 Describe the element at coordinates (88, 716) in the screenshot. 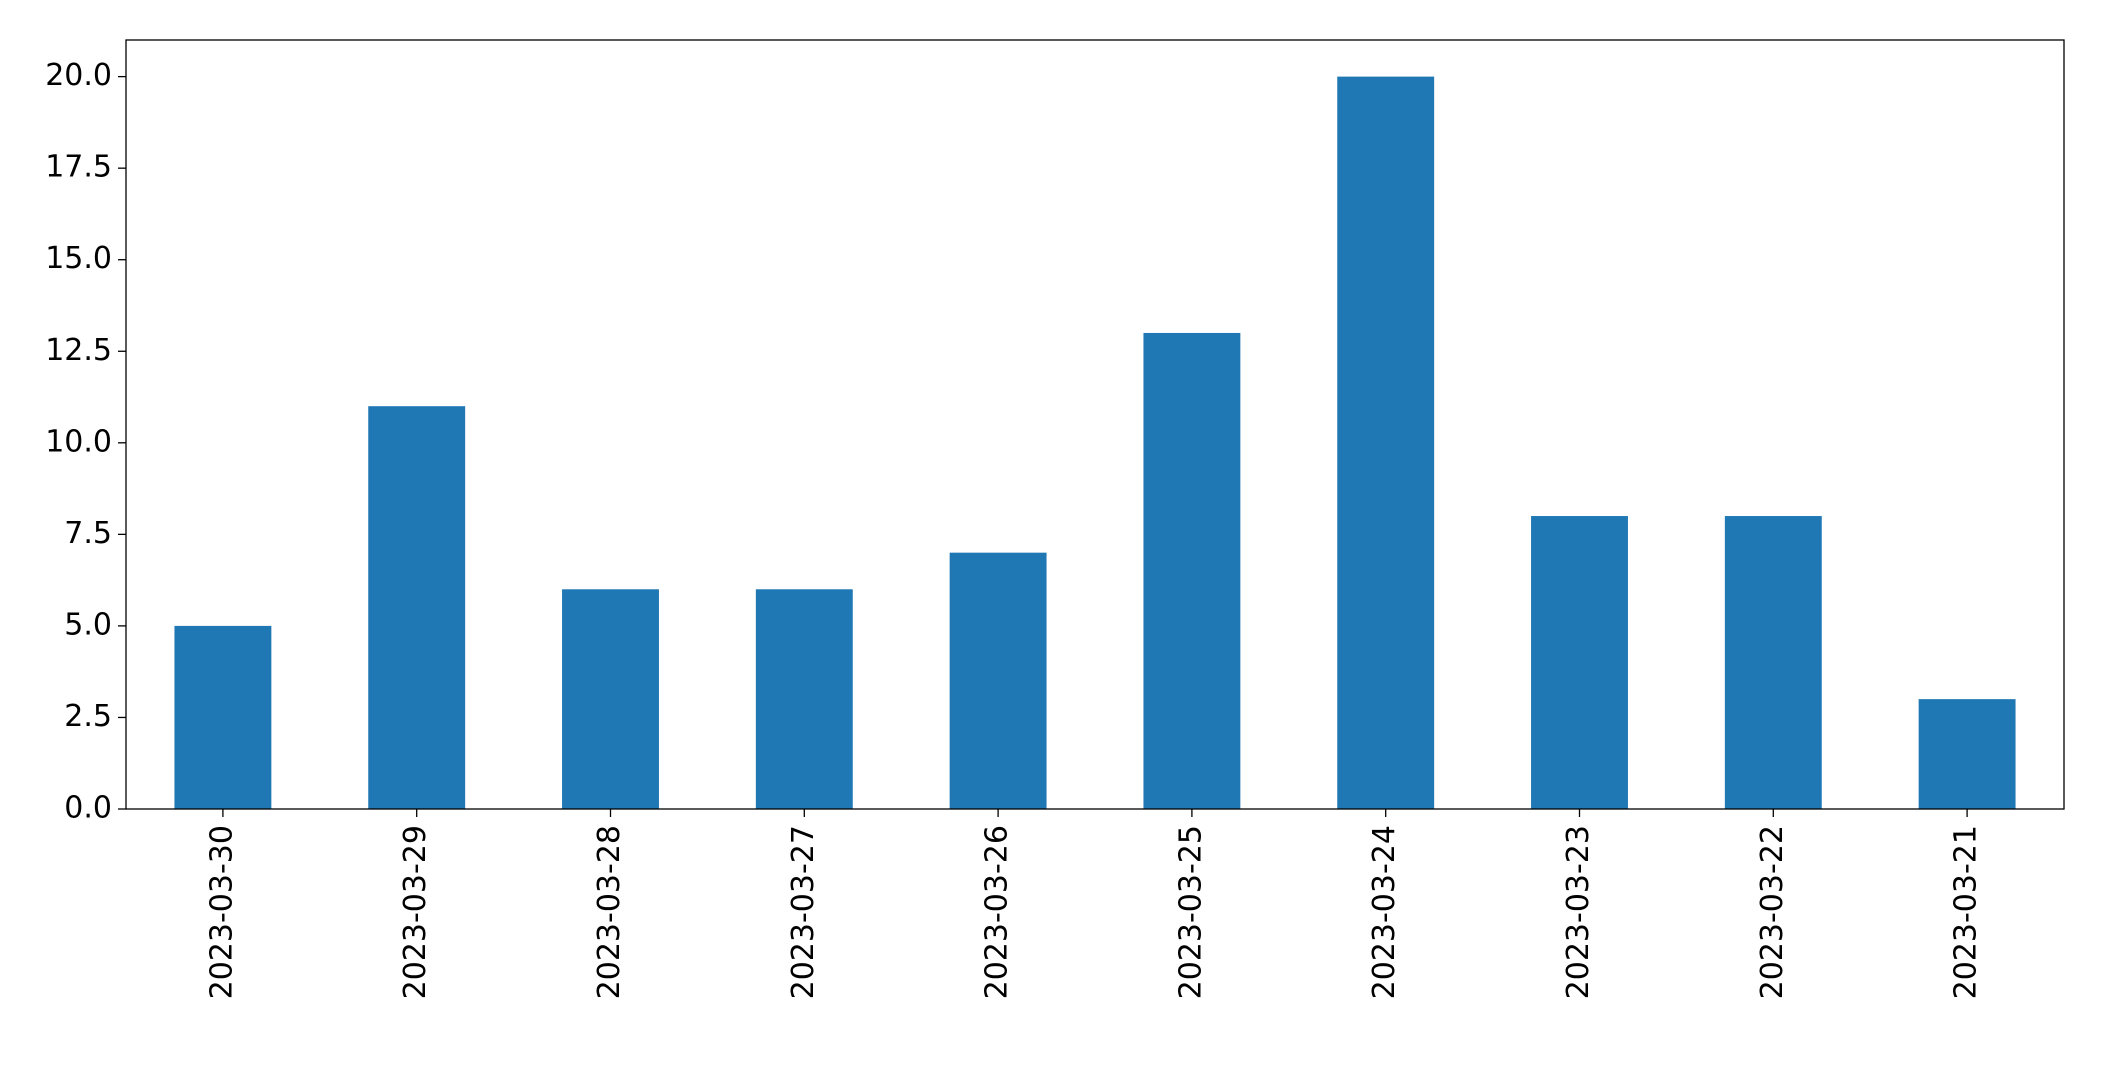

I see `y-tick-label: 2.5` at that location.